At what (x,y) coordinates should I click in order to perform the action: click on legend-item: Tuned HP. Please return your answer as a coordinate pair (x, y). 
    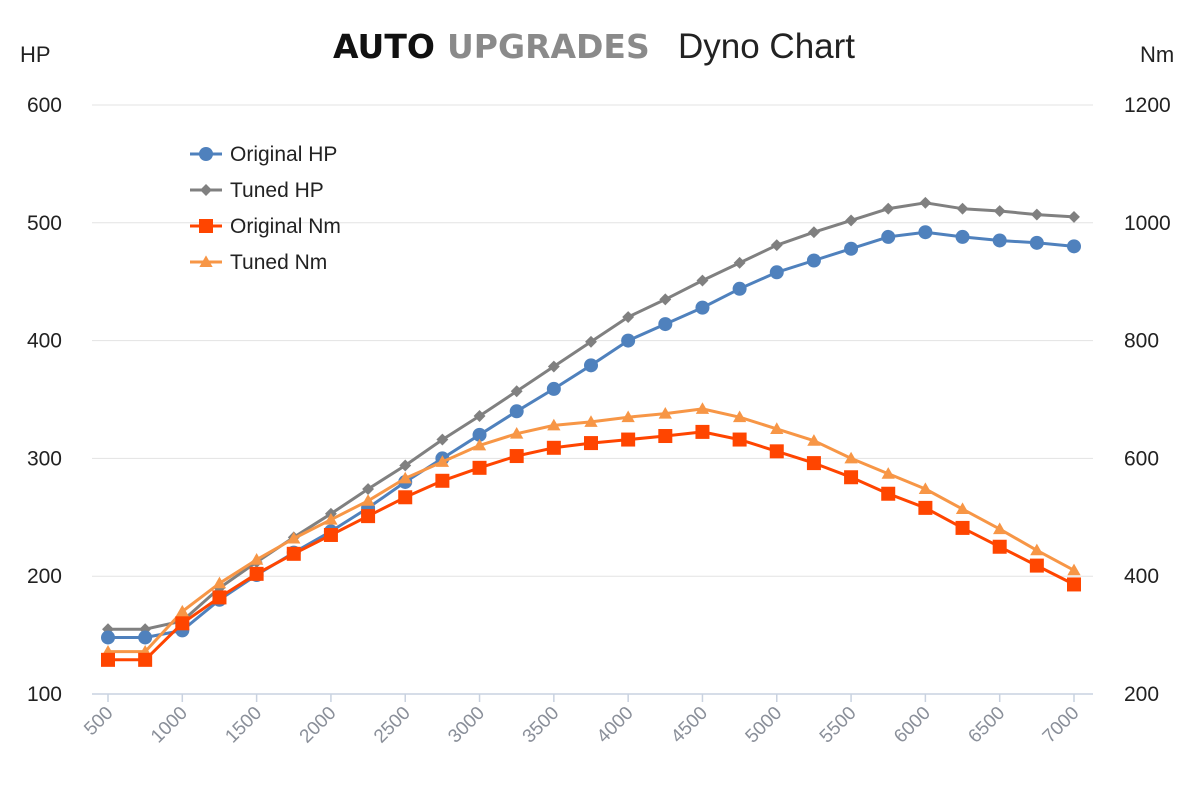
    Looking at the image, I should click on (257, 190).